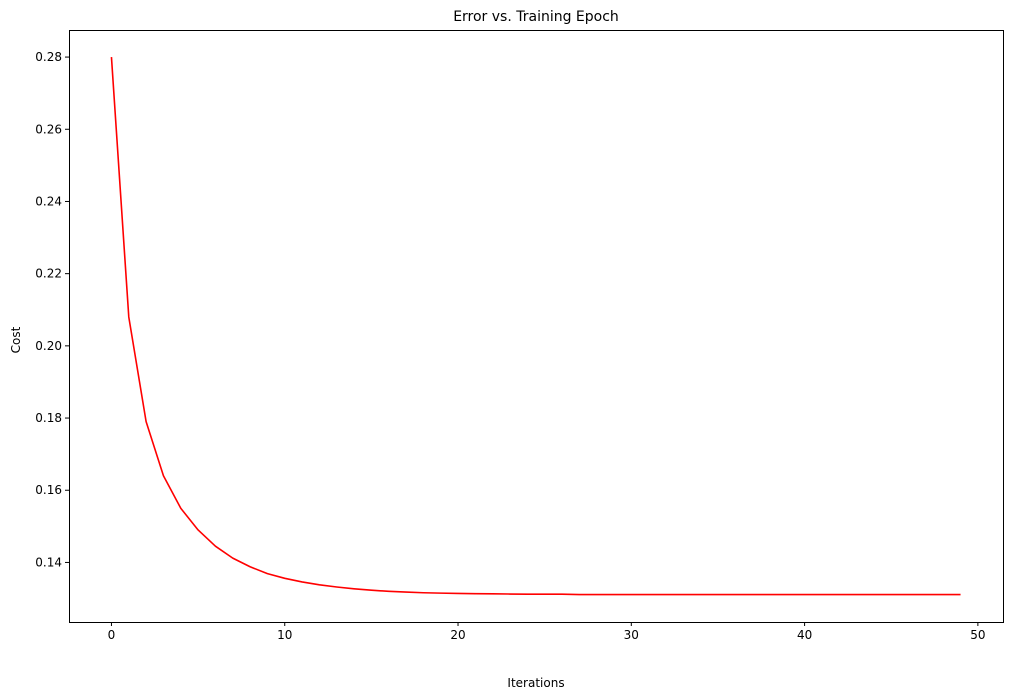 This screenshot has width=1010, height=699. What do you see at coordinates (48, 346) in the screenshot?
I see `y-tick-label: 0.20` at bounding box center [48, 346].